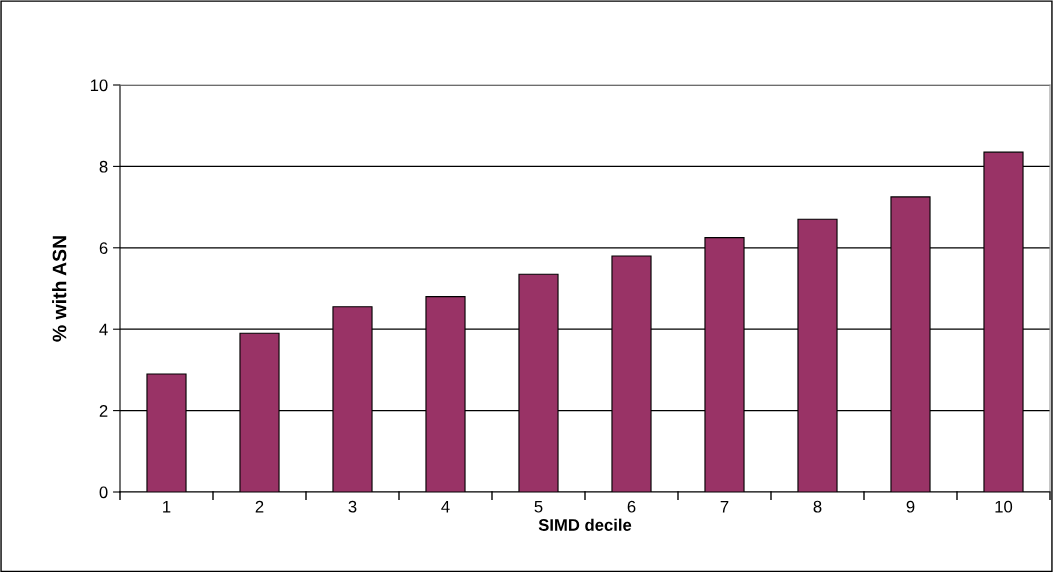 The width and height of the screenshot is (1053, 572). What do you see at coordinates (538, 506) in the screenshot?
I see `x-tick-label: 5` at bounding box center [538, 506].